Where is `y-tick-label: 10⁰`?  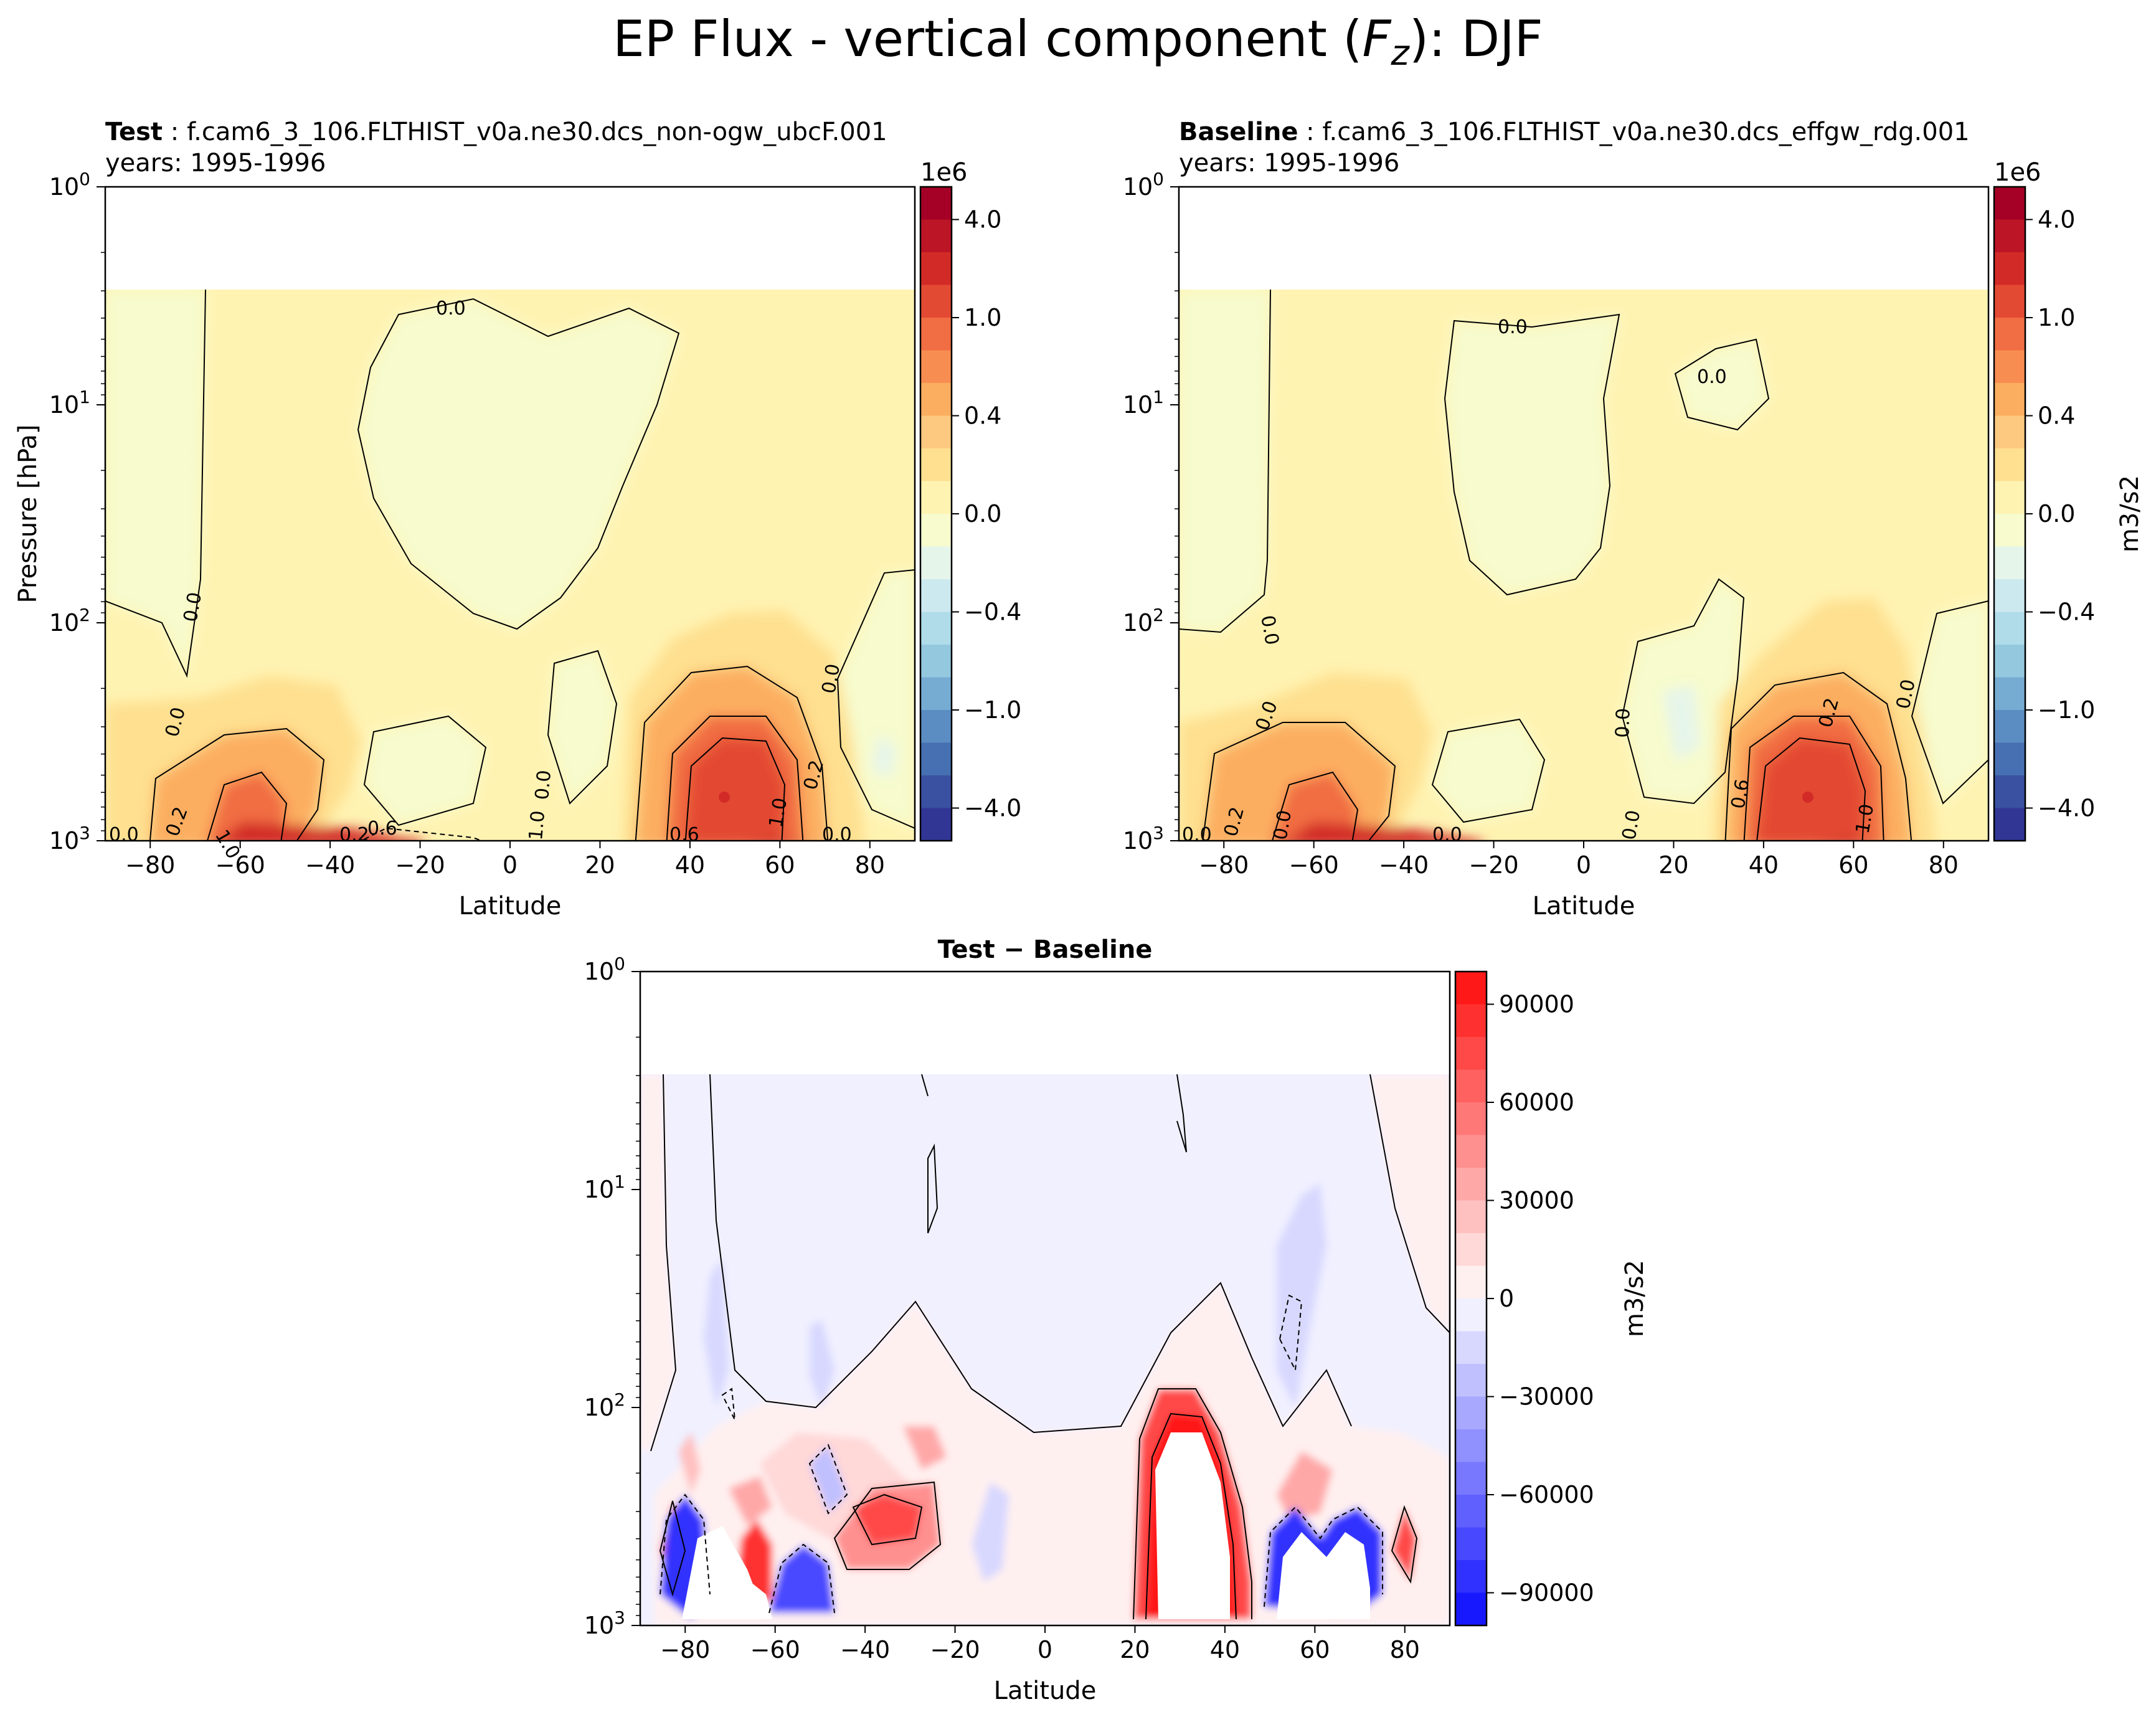 y-tick-label: 10⁰ is located at coordinates (69, 185).